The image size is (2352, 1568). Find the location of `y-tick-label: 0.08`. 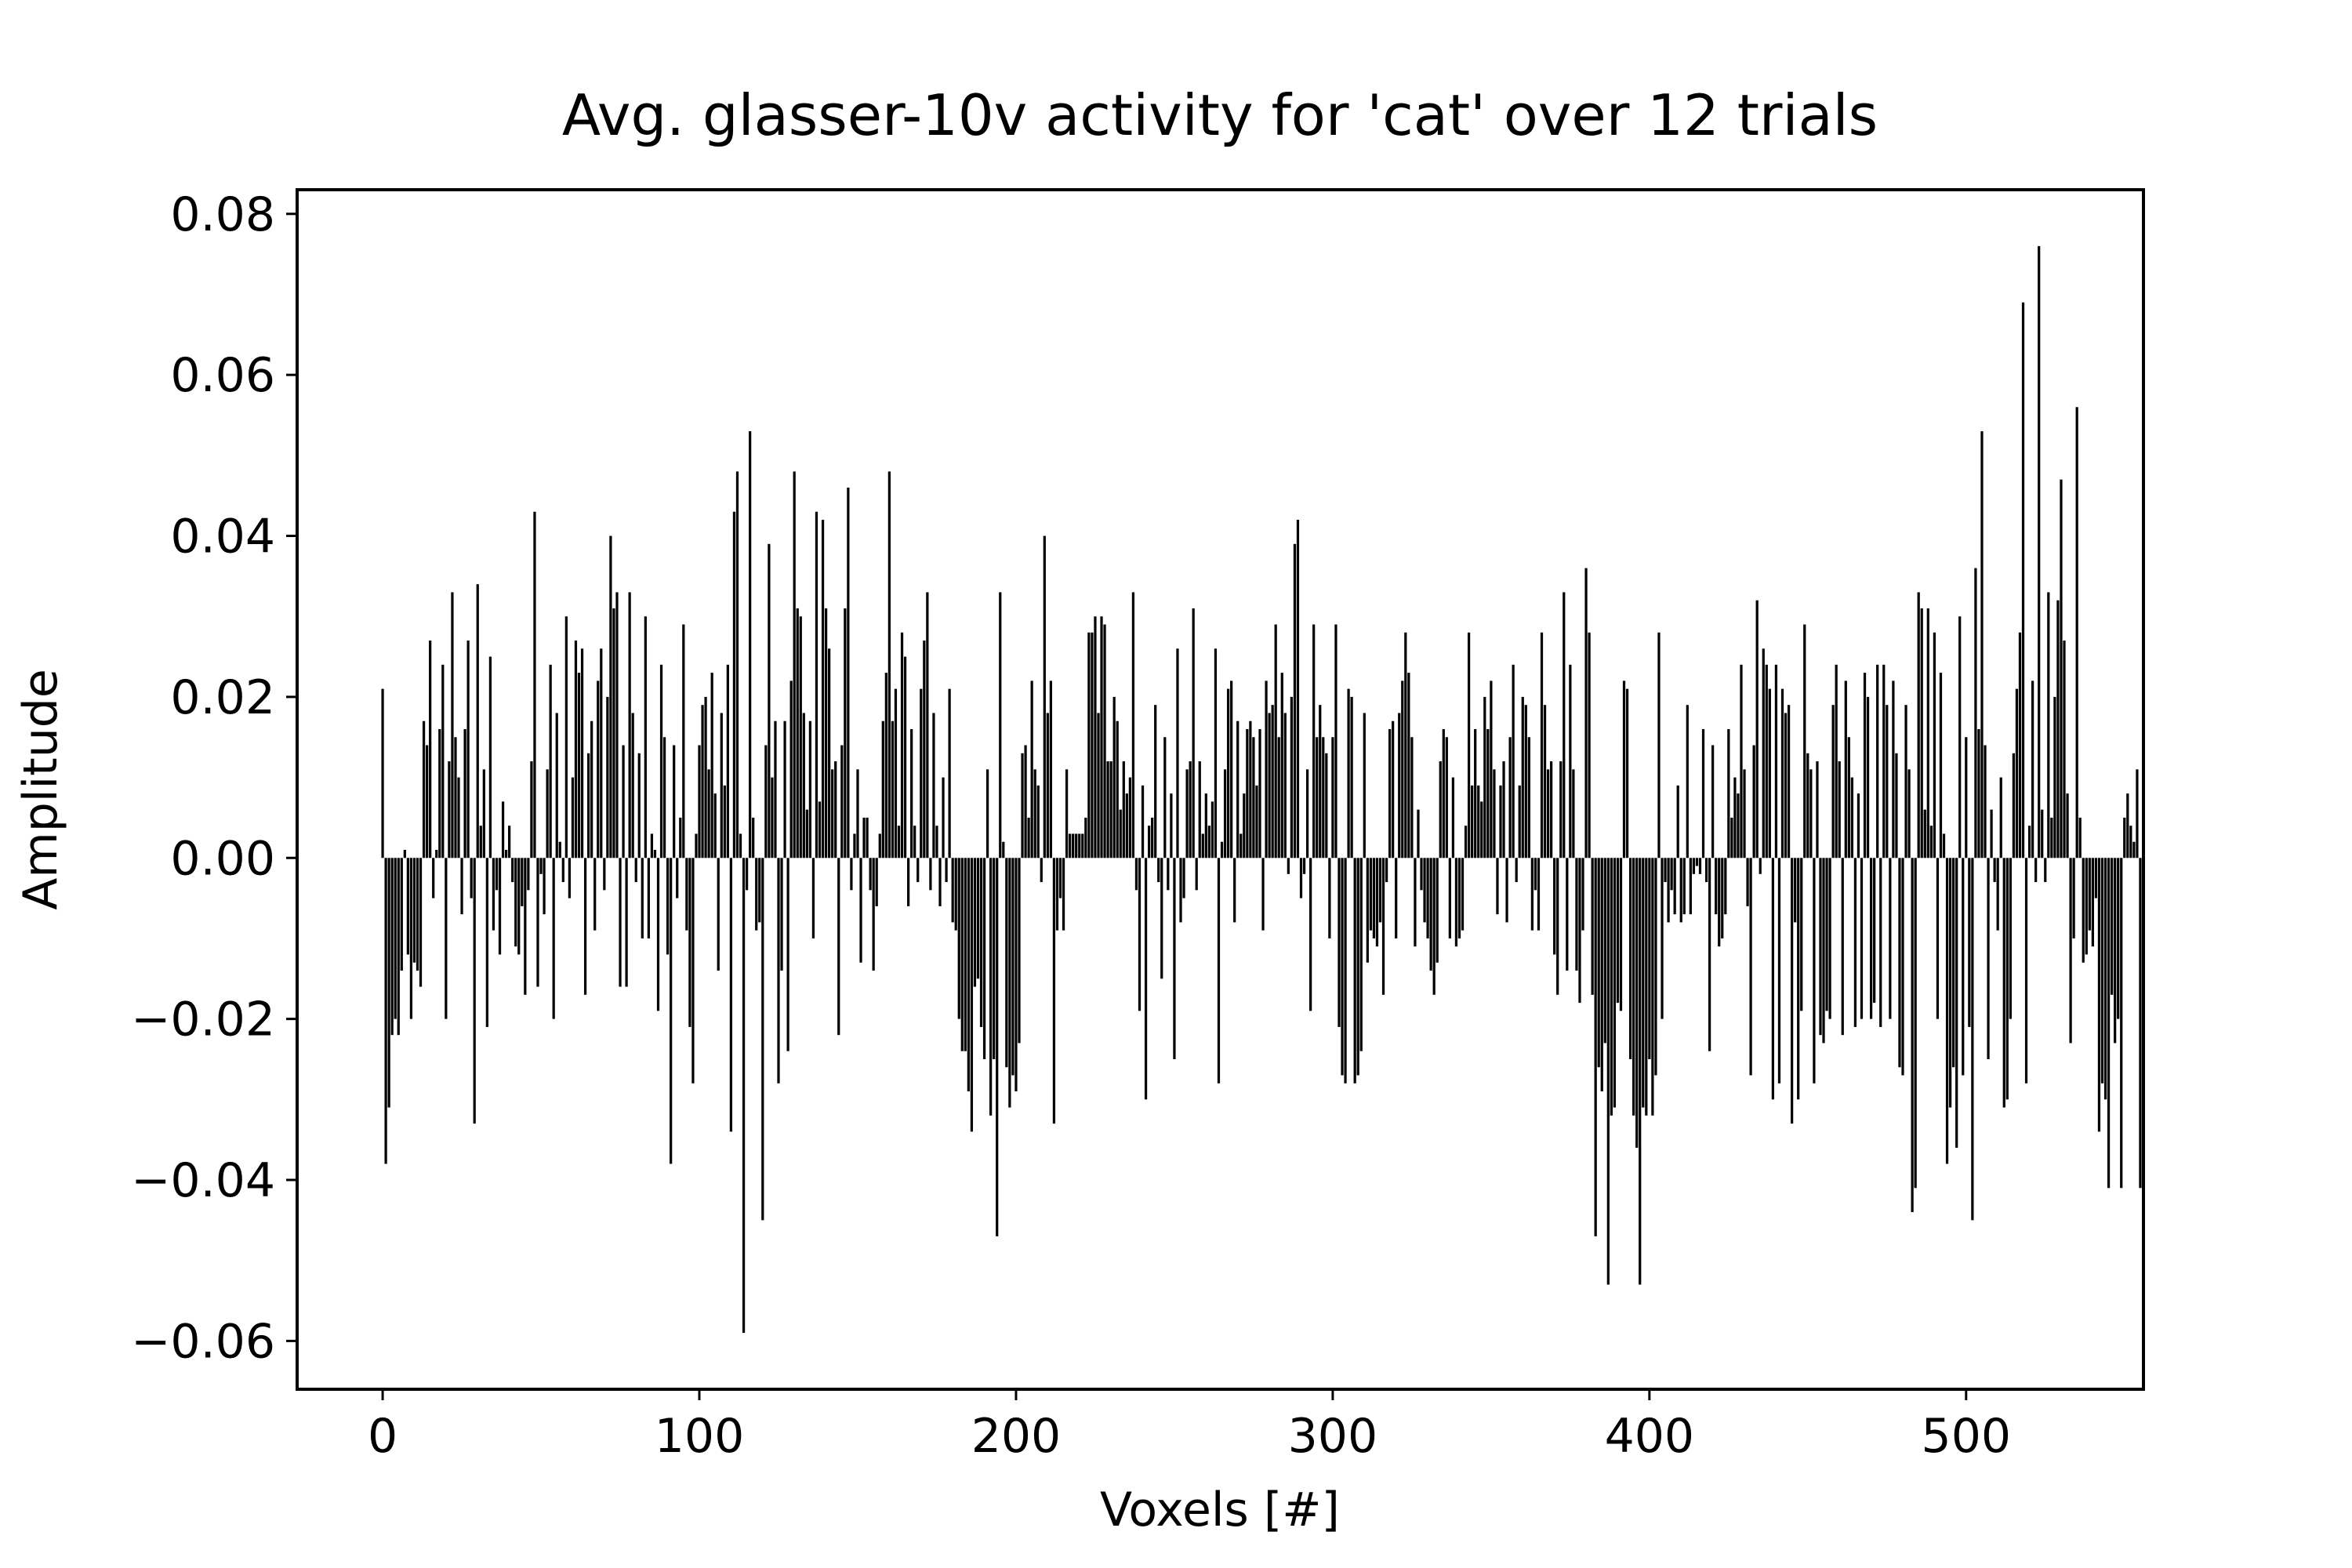

y-tick-label: 0.08 is located at coordinates (222, 214).